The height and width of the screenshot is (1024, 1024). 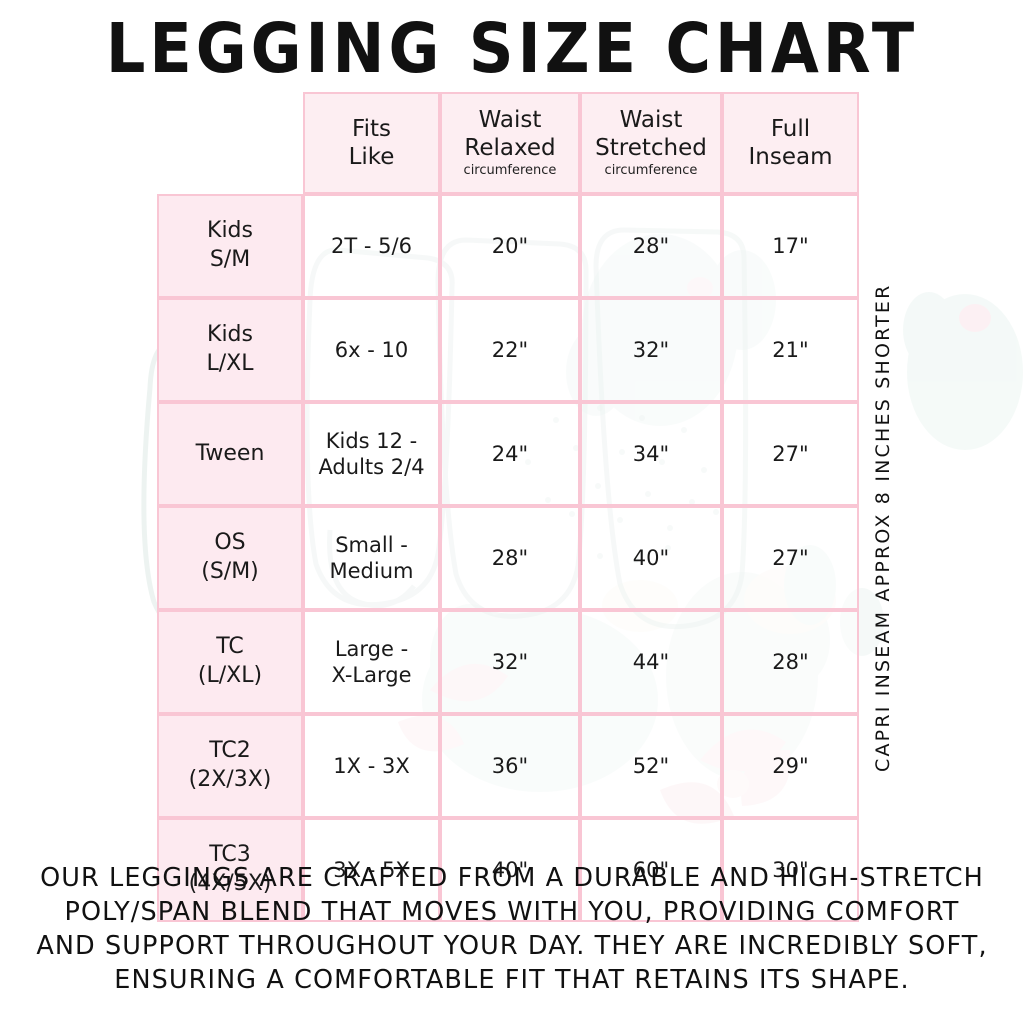 I want to click on cell-waist-relaxed-text: 28", so click(x=510, y=557).